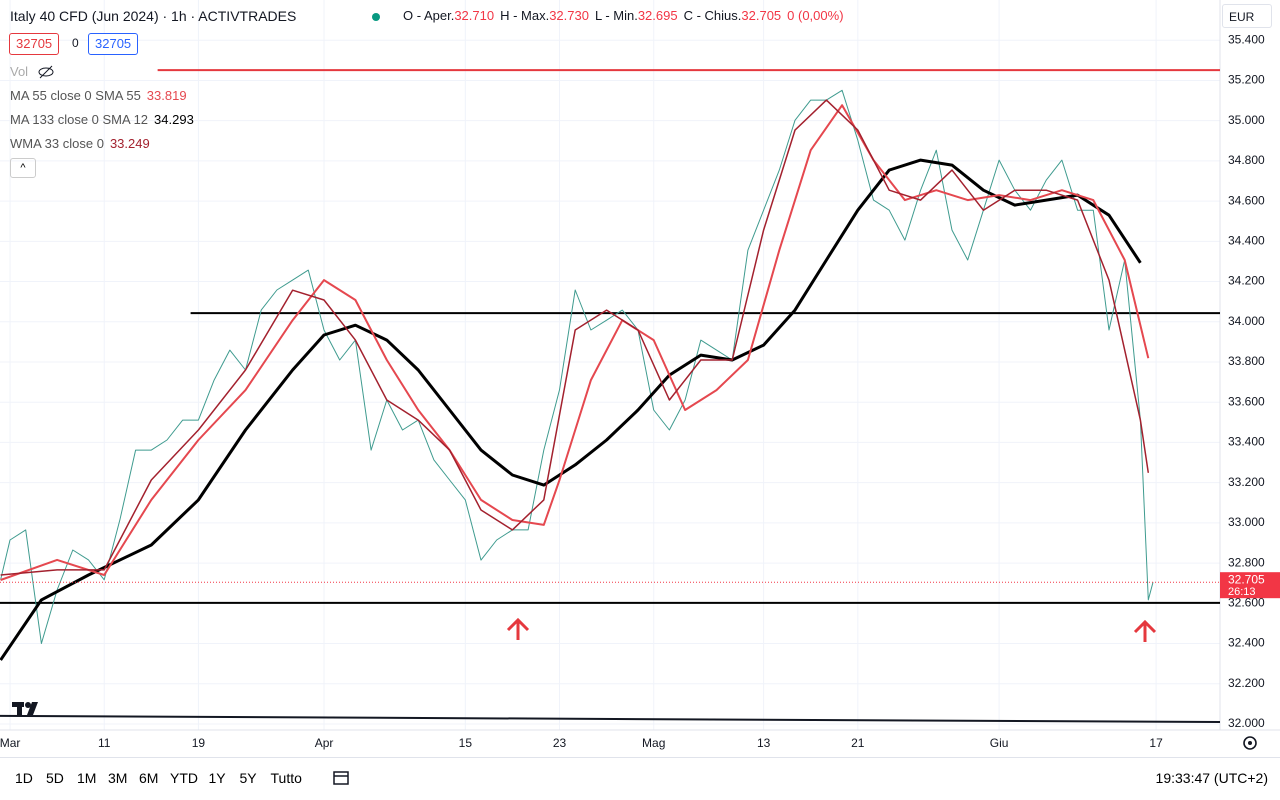  Describe the element at coordinates (1246, 602) in the screenshot. I see `y-tick-label: 32.600` at that location.